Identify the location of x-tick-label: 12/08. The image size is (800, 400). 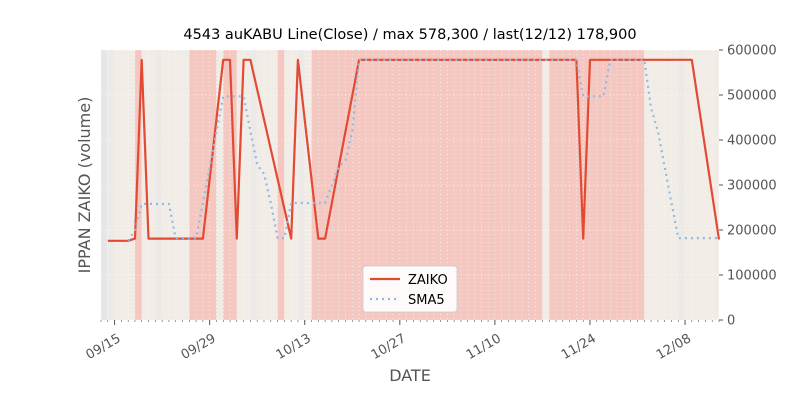
(674, 347).